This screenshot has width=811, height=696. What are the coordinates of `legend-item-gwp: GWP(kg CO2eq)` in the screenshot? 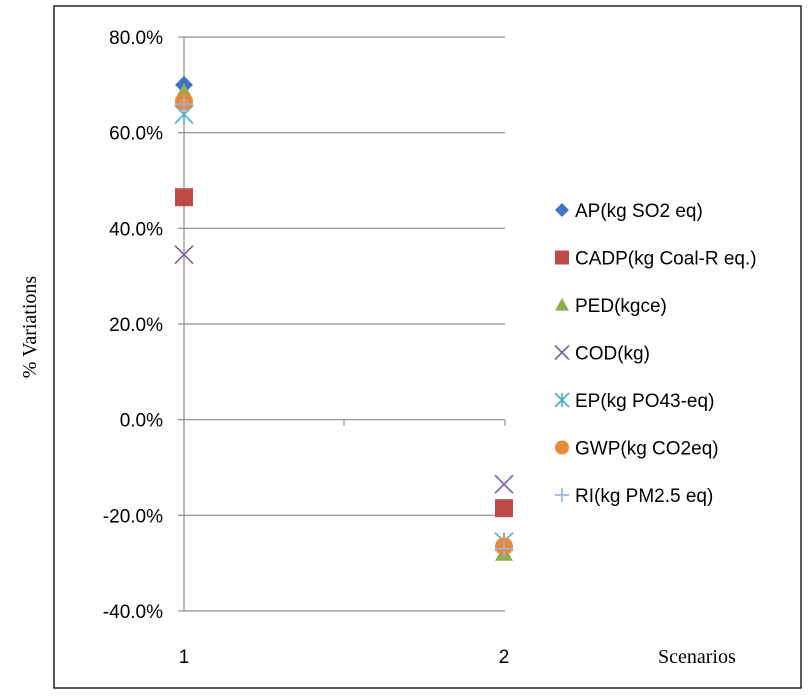 It's located at (637, 449).